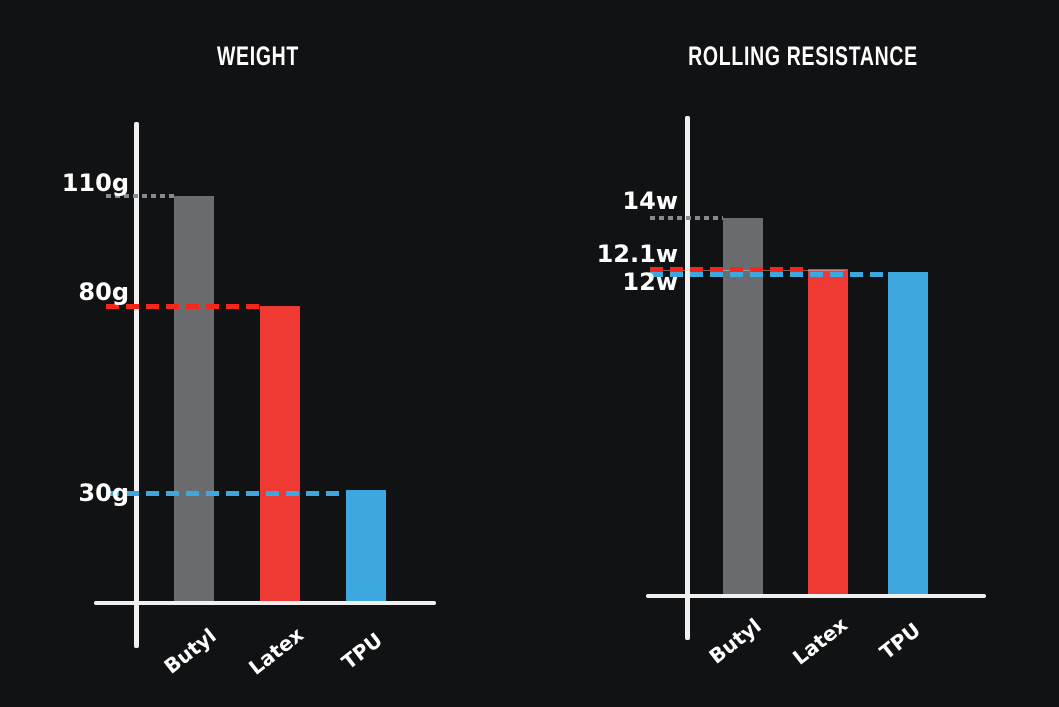  What do you see at coordinates (729, 269) in the screenshot?
I see `rolling-resistance-leader-line-latex` at bounding box center [729, 269].